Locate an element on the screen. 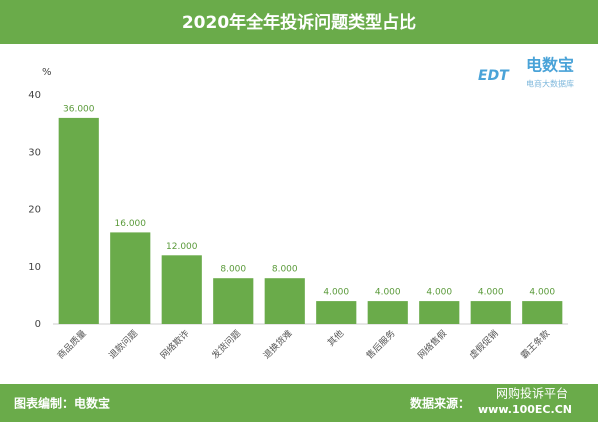 This screenshot has height=422, width=598. y-tick-label: 10 is located at coordinates (34, 267).